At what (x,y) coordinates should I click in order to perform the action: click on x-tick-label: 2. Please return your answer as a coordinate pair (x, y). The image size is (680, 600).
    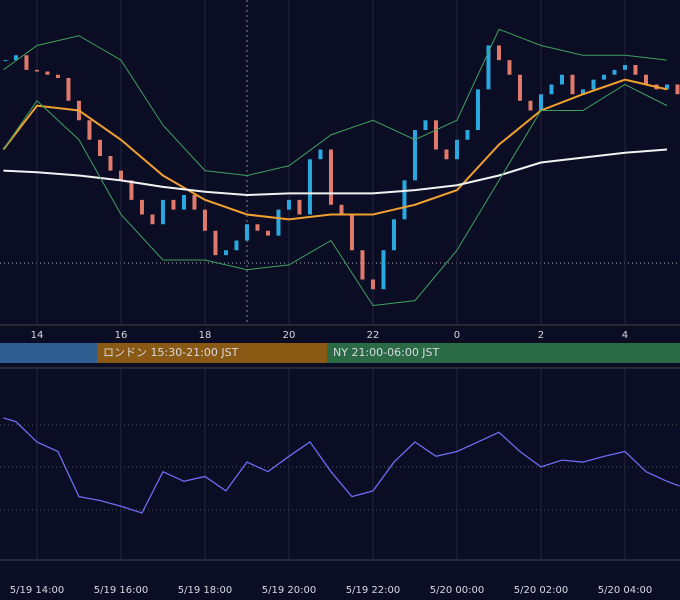
    Looking at the image, I should click on (541, 335).